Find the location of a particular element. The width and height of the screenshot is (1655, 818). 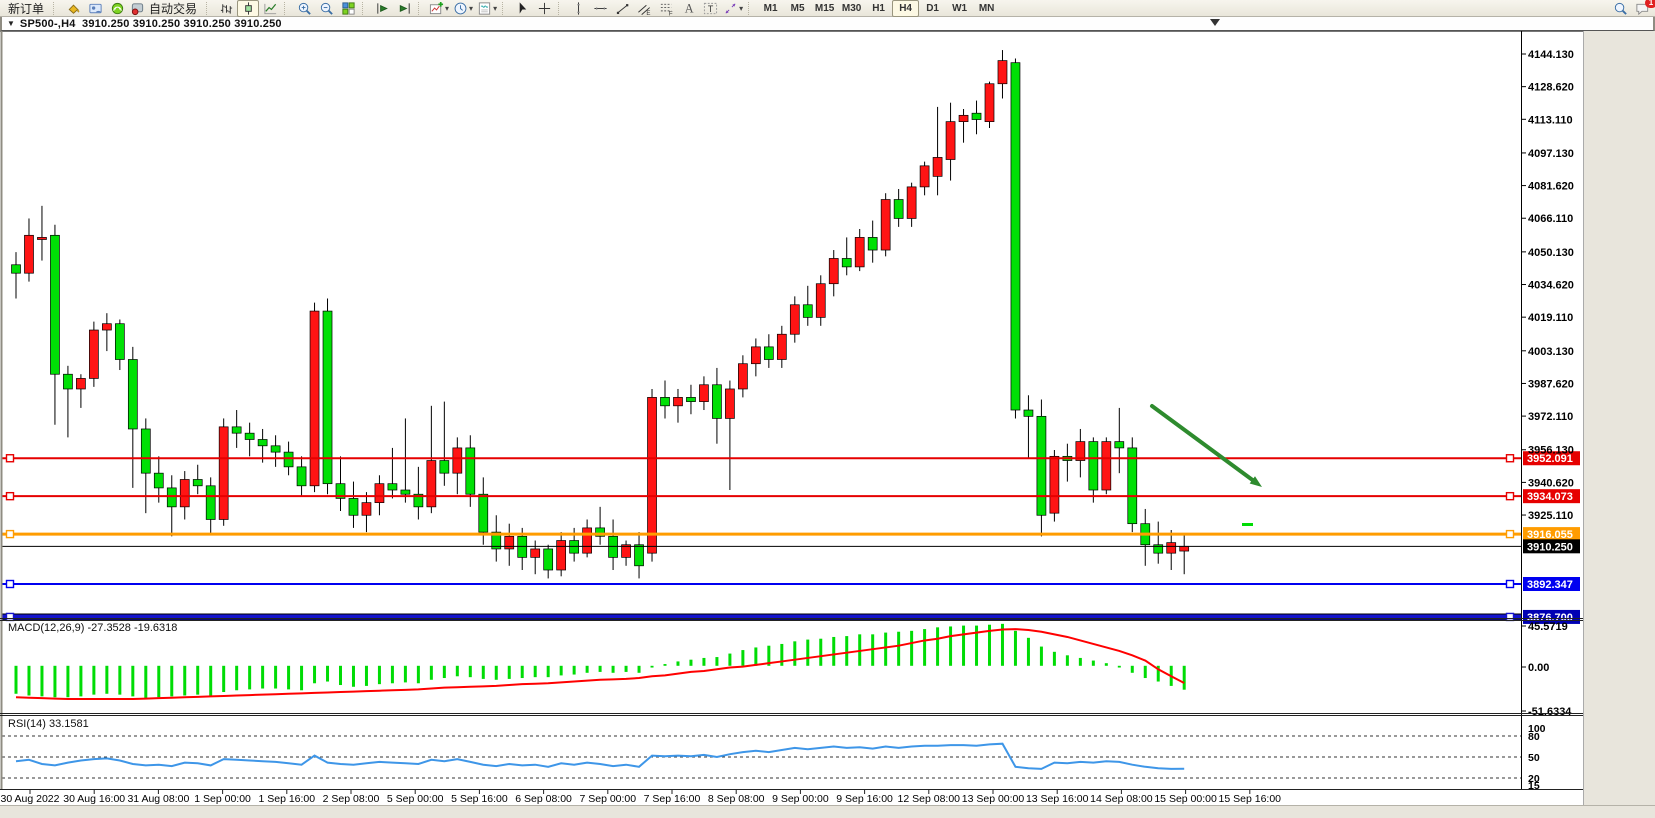

time-tick-label: 13 Sep 16:00 is located at coordinates (1057, 799).